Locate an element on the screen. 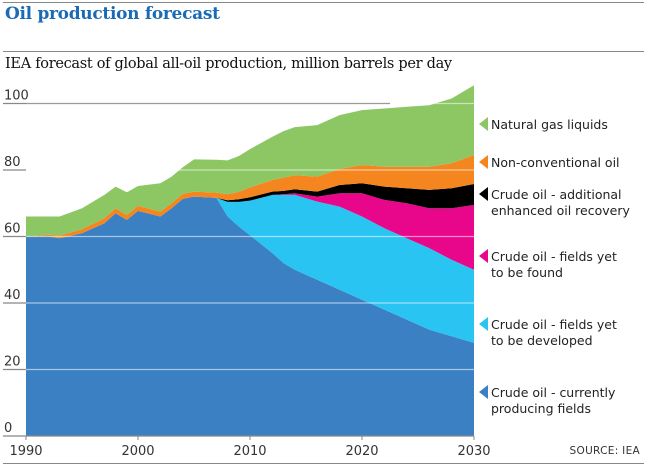 This screenshot has height=468, width=647. source-label: SOURCE: IEA is located at coordinates (605, 451).